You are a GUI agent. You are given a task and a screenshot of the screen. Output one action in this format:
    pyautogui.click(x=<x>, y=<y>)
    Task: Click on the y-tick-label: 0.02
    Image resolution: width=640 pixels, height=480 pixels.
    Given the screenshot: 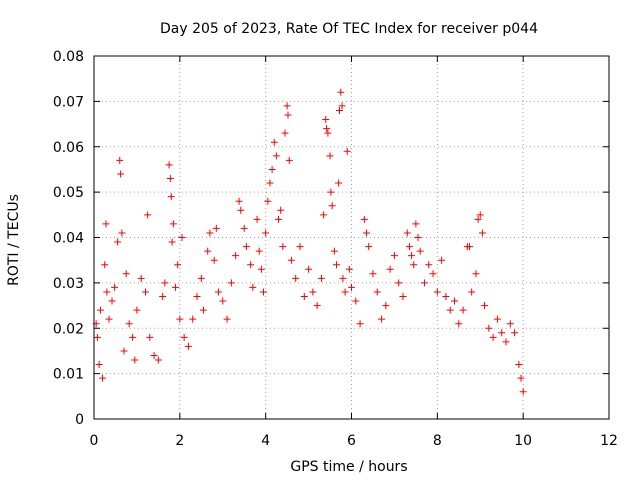 What is the action you would take?
    pyautogui.click(x=68, y=329)
    